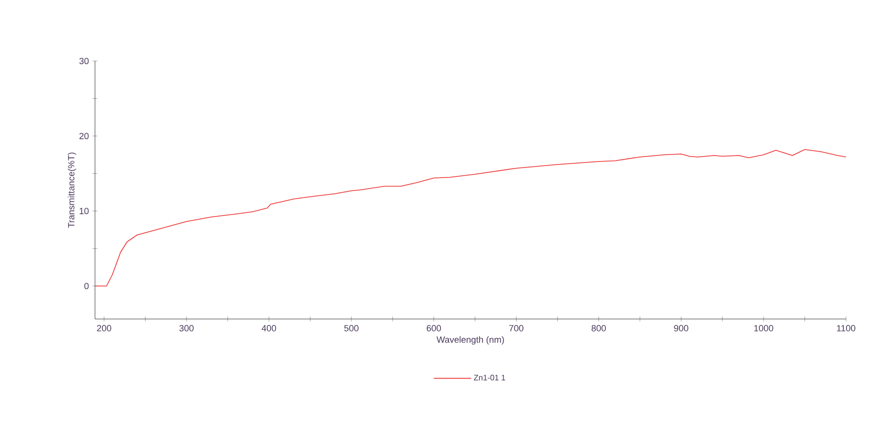 This screenshot has width=888, height=424. I want to click on x-tick-label: 400, so click(269, 328).